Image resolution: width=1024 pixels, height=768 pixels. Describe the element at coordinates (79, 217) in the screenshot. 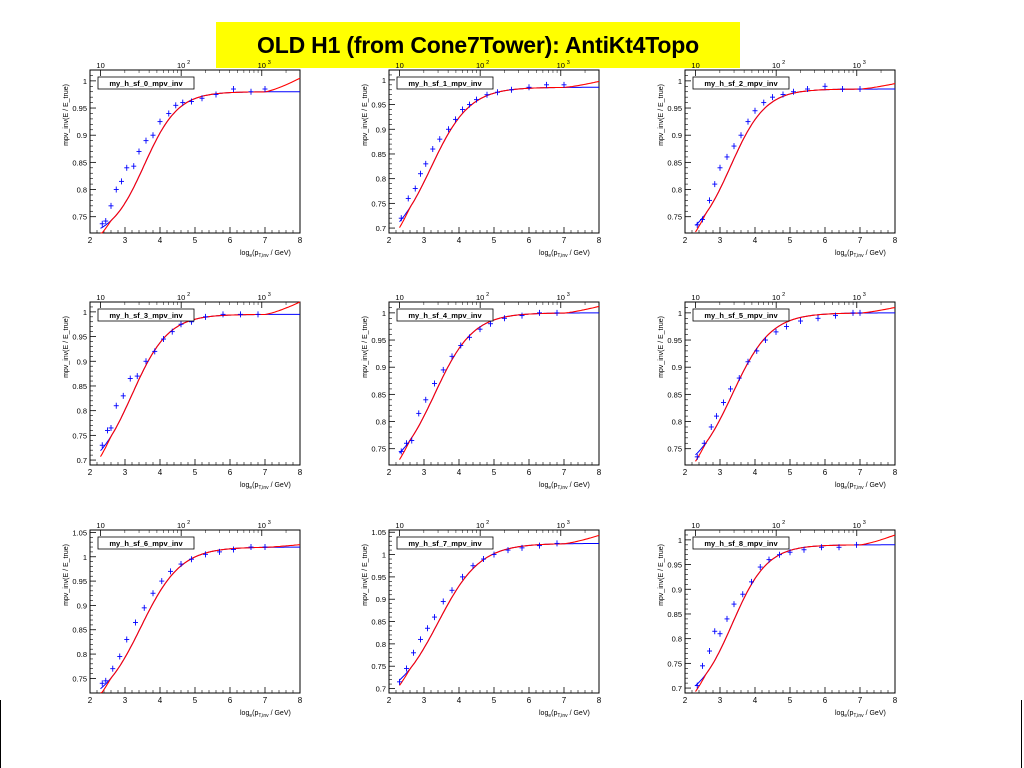

I see `y-tick-label: 0.75` at that location.